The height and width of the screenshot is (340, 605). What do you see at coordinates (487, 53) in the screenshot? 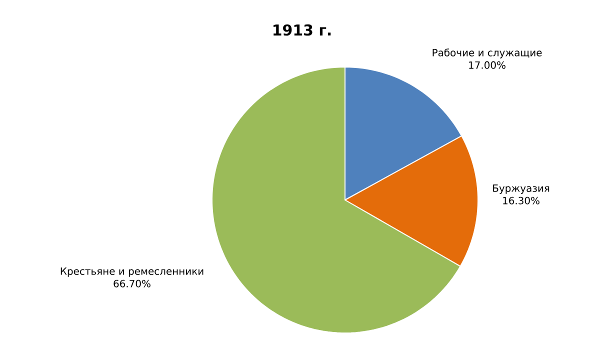
I see `slice-label: Рабочие и служащие` at bounding box center [487, 53].